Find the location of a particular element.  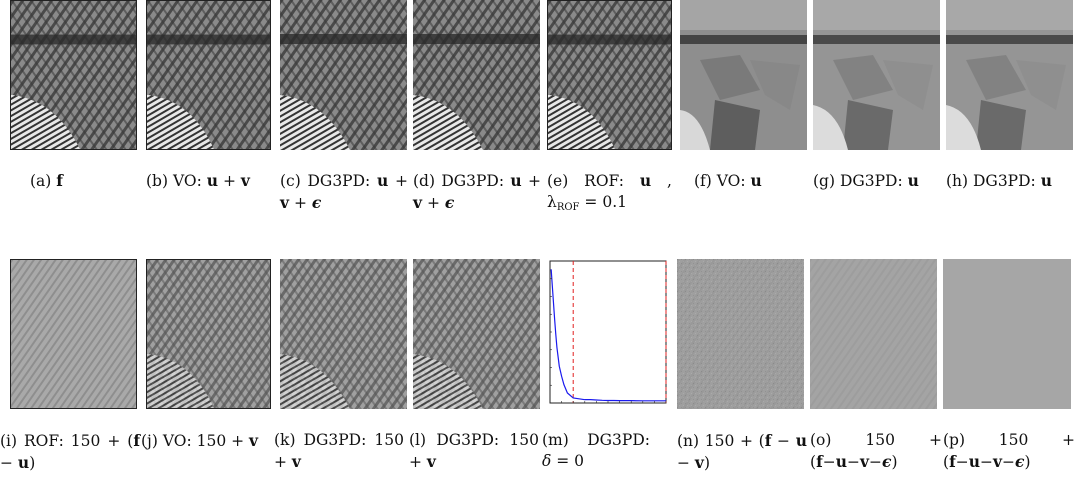

caption-p: (p) 150 + (f−u−v−ϵ) is located at coordinates (1009, 451).